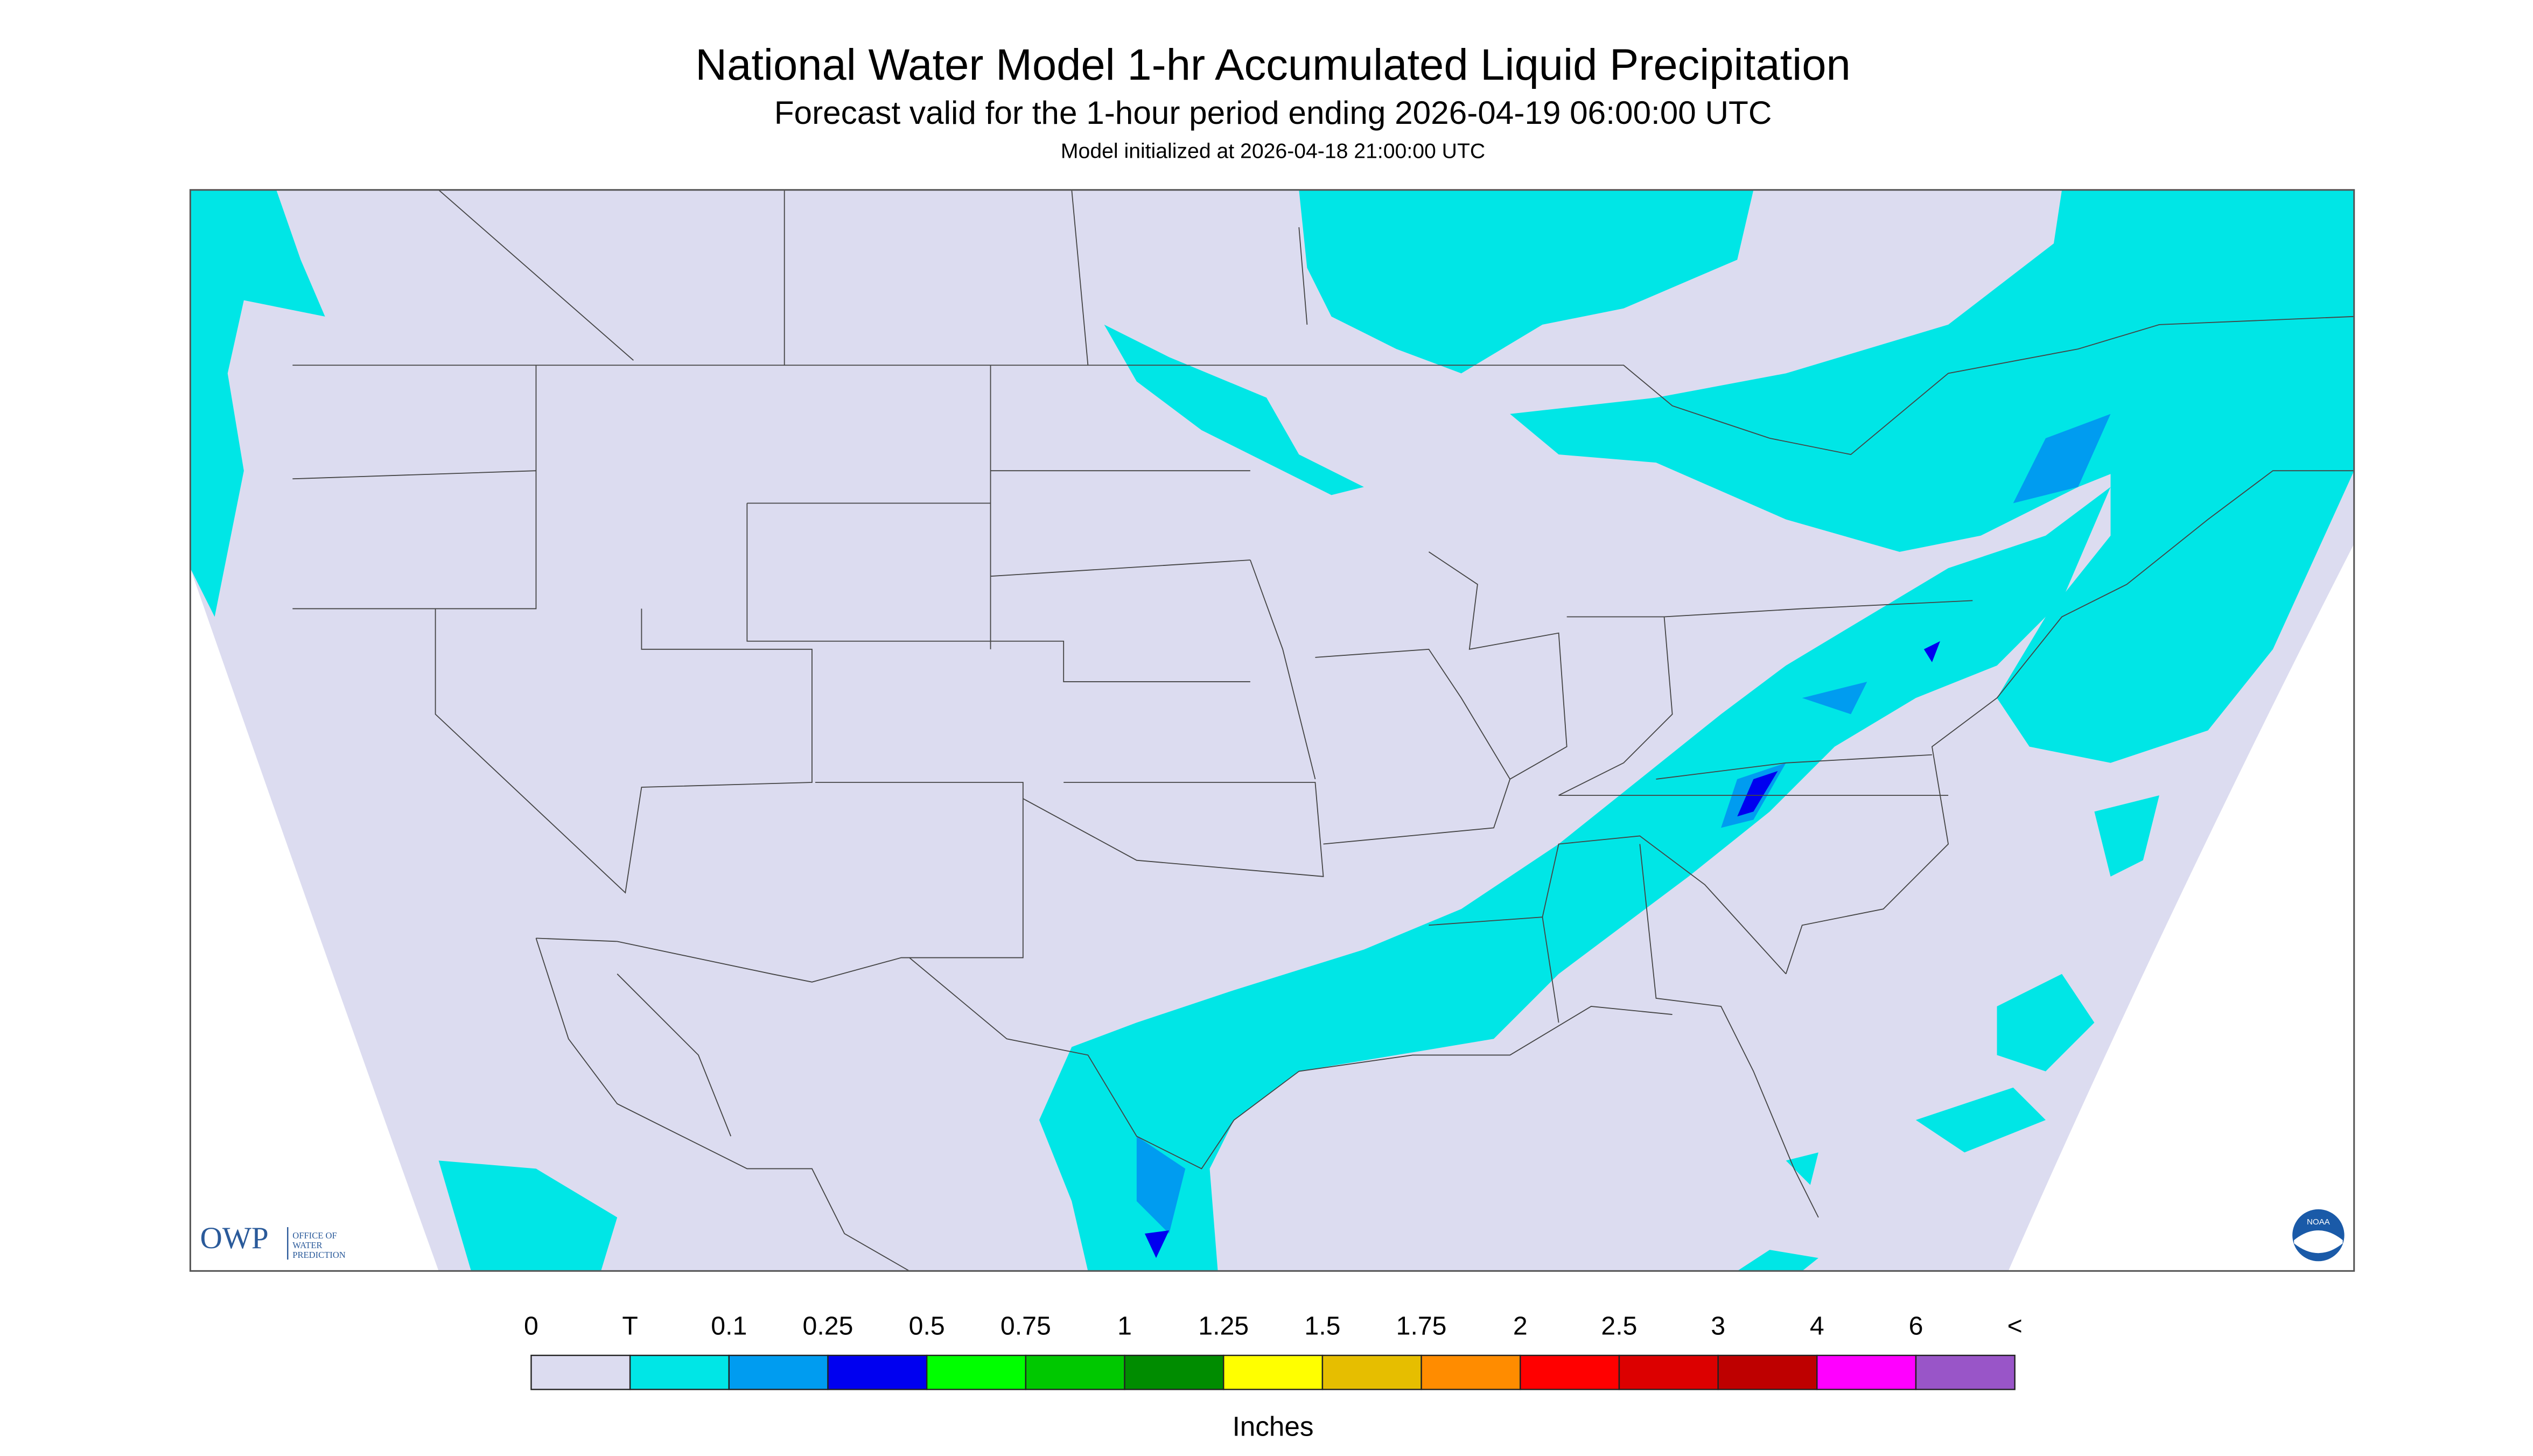  Describe the element at coordinates (2318, 1242) in the screenshot. I see `noaa-wave` at that location.